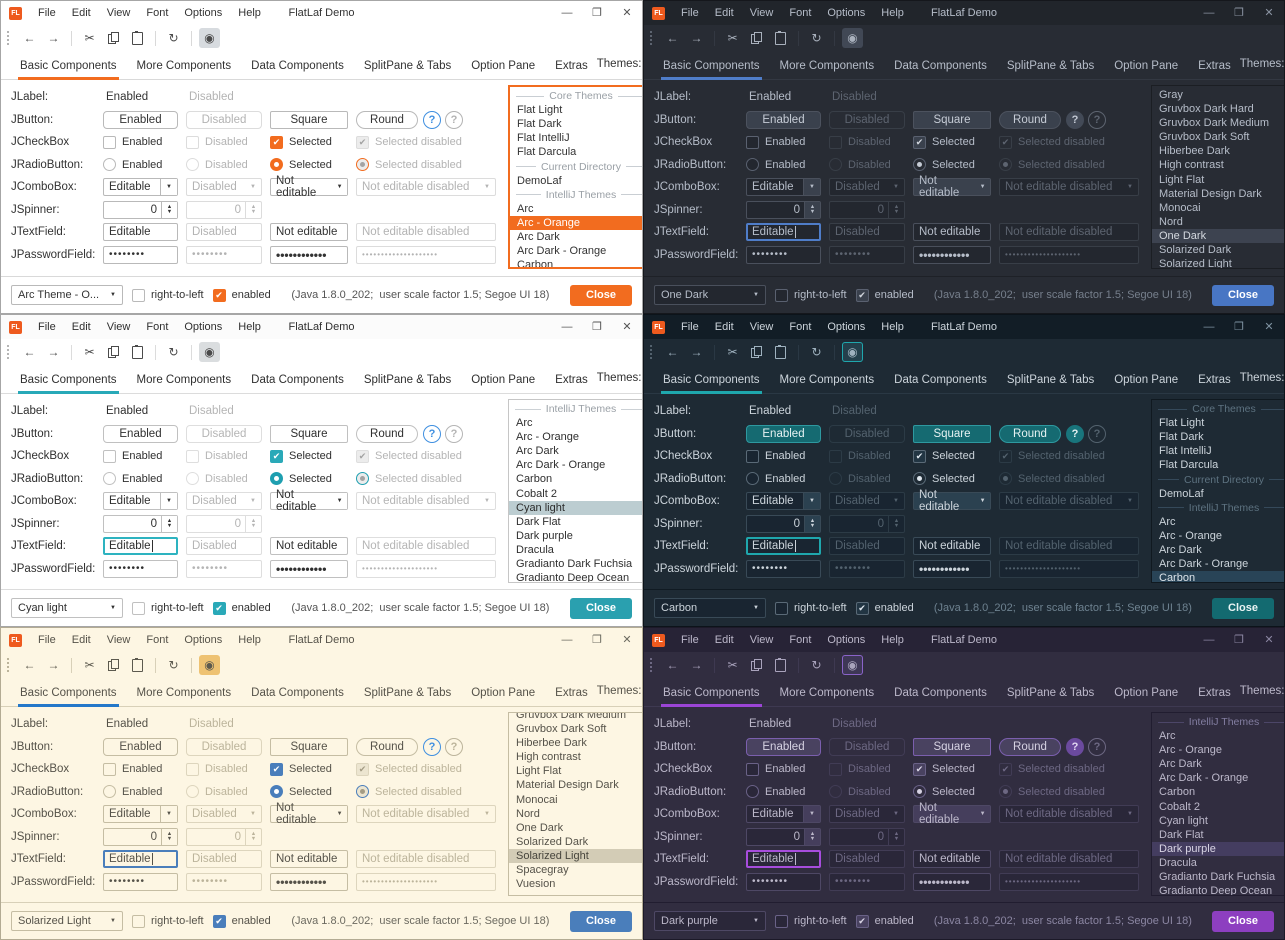 The width and height of the screenshot is (1285, 940). I want to click on theme-list-item: Arc - Orange, so click(1190, 535).